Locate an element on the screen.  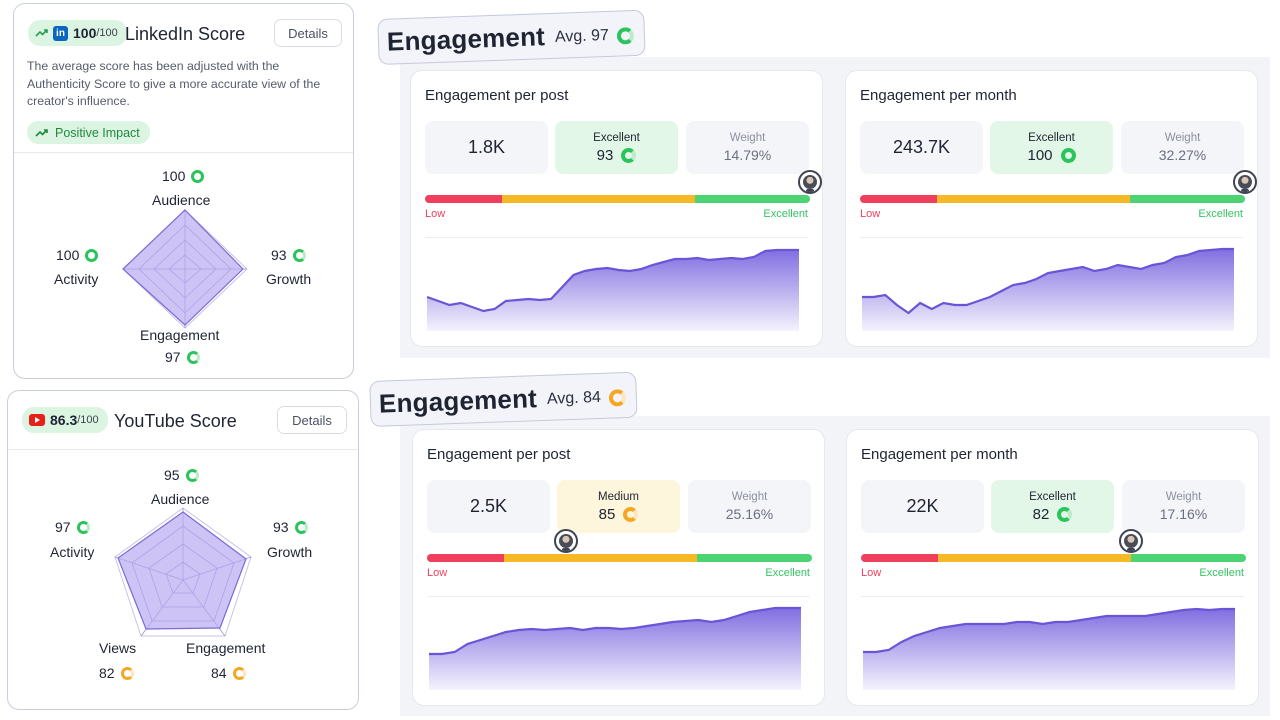
youtube-audience-label: Audience is located at coordinates (180, 499).